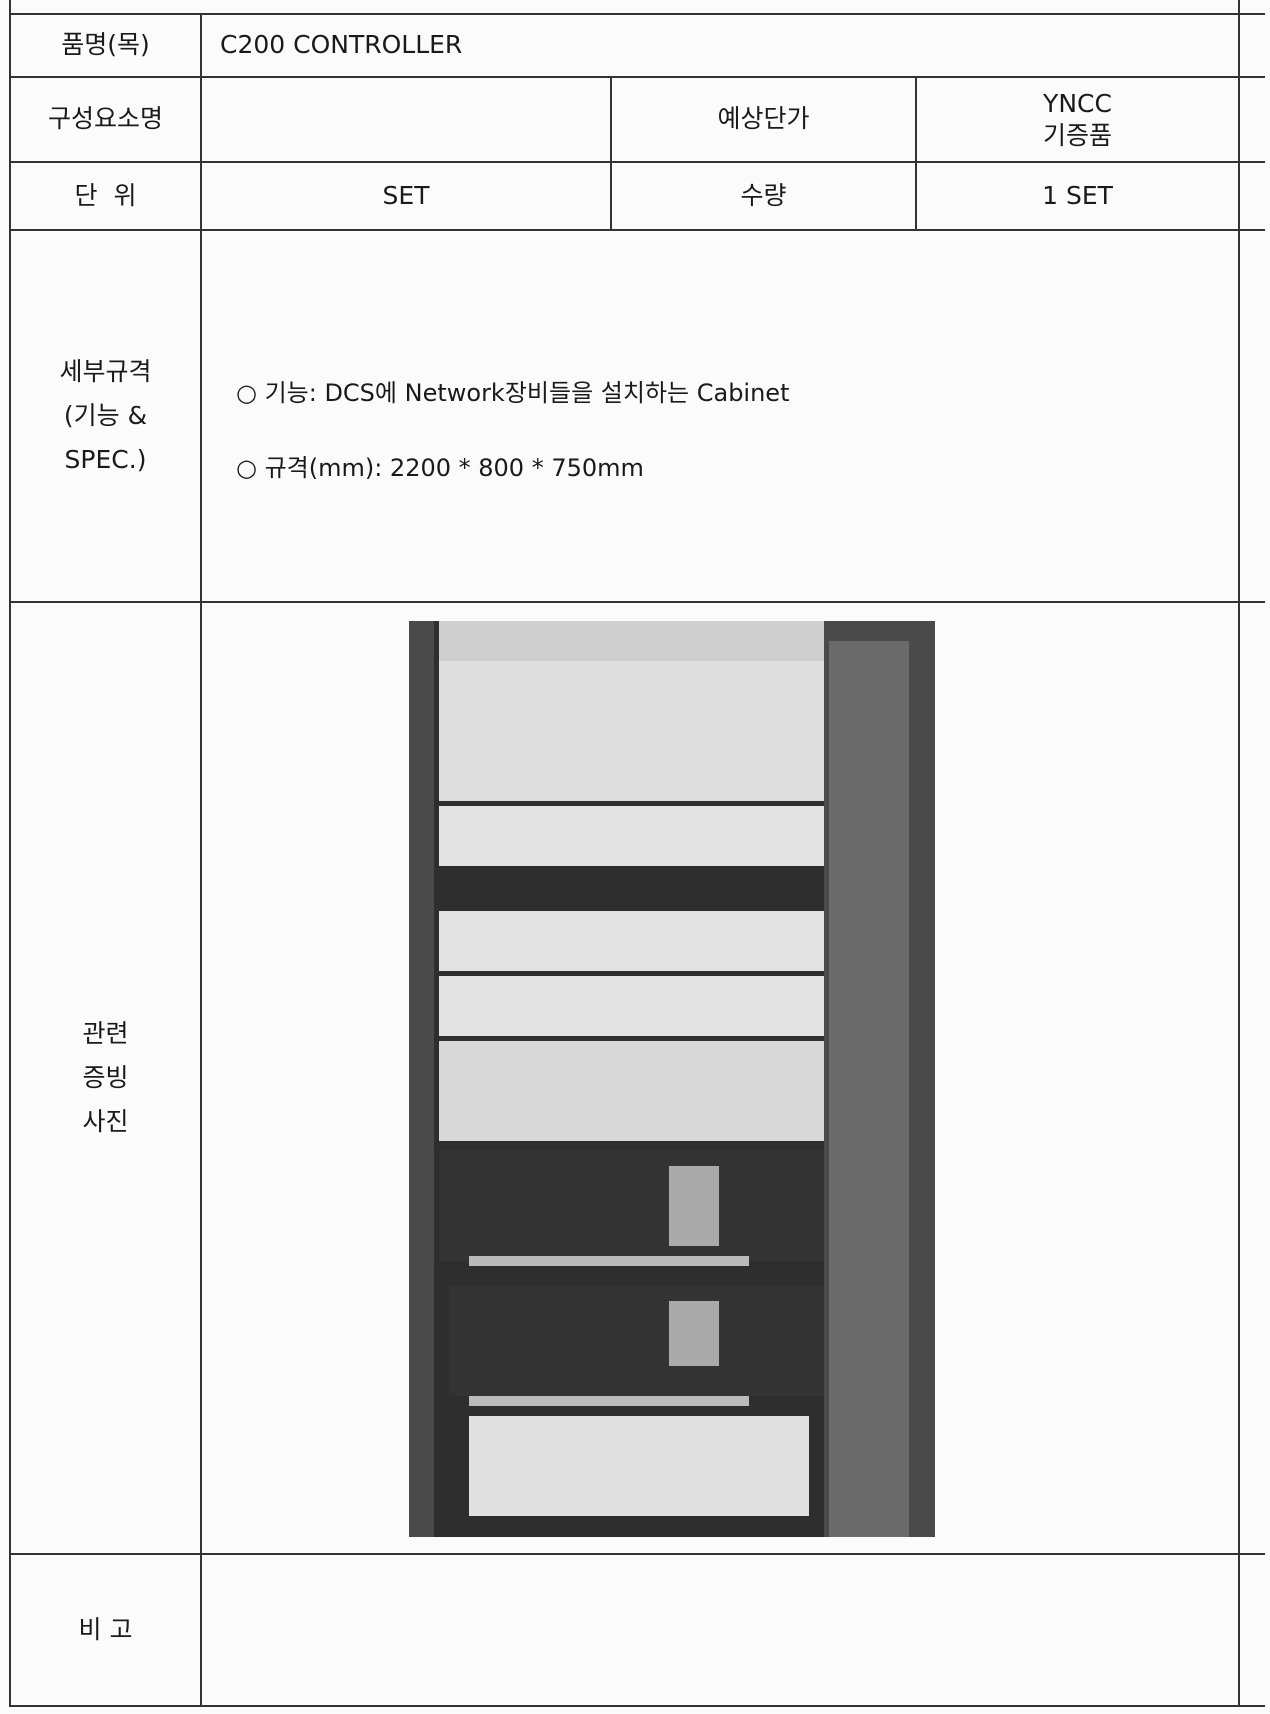 This screenshot has height=1714, width=1270. I want to click on label: 세부규격 (기능 & SPEC.), so click(105, 416).